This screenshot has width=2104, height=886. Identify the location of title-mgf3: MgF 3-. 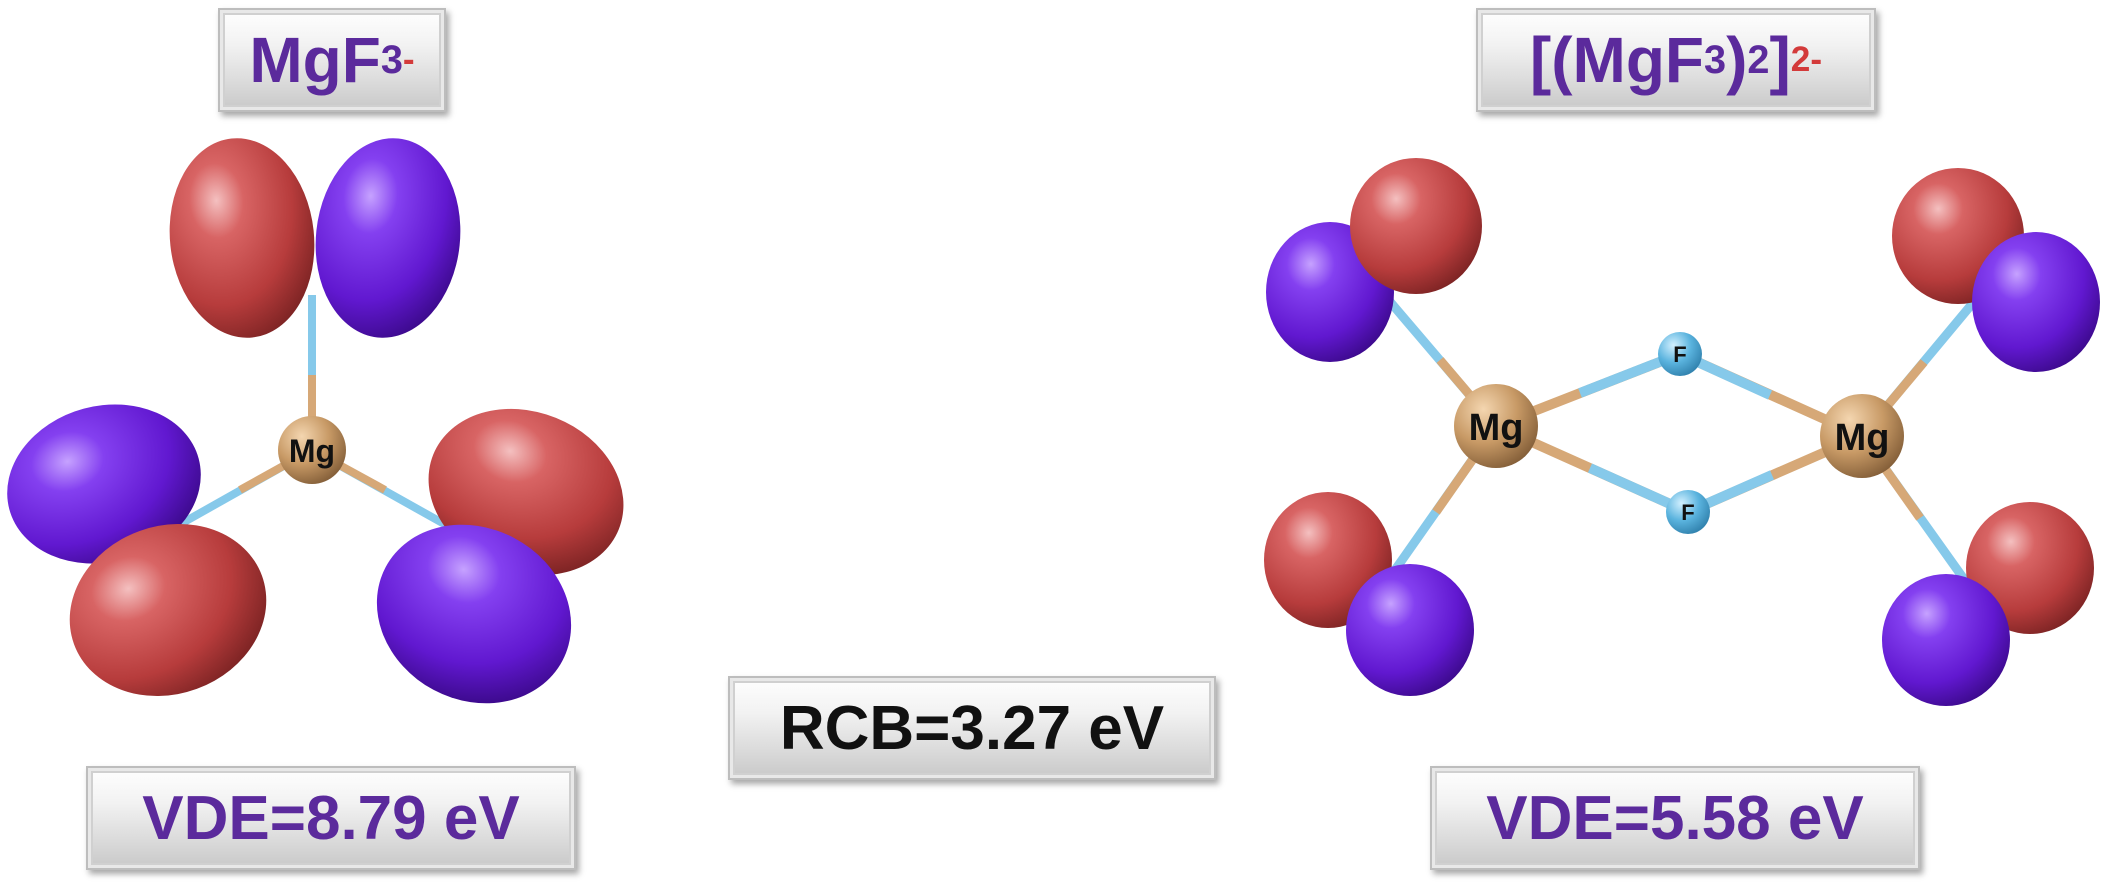
(332, 60).